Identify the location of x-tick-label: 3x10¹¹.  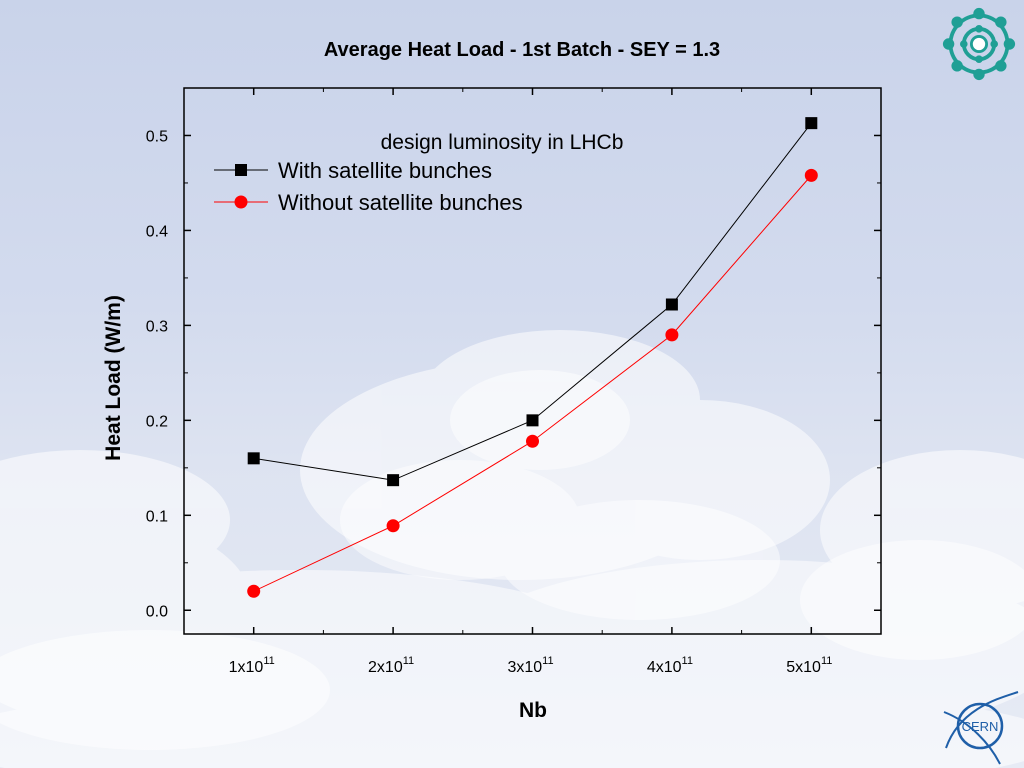
(530, 665).